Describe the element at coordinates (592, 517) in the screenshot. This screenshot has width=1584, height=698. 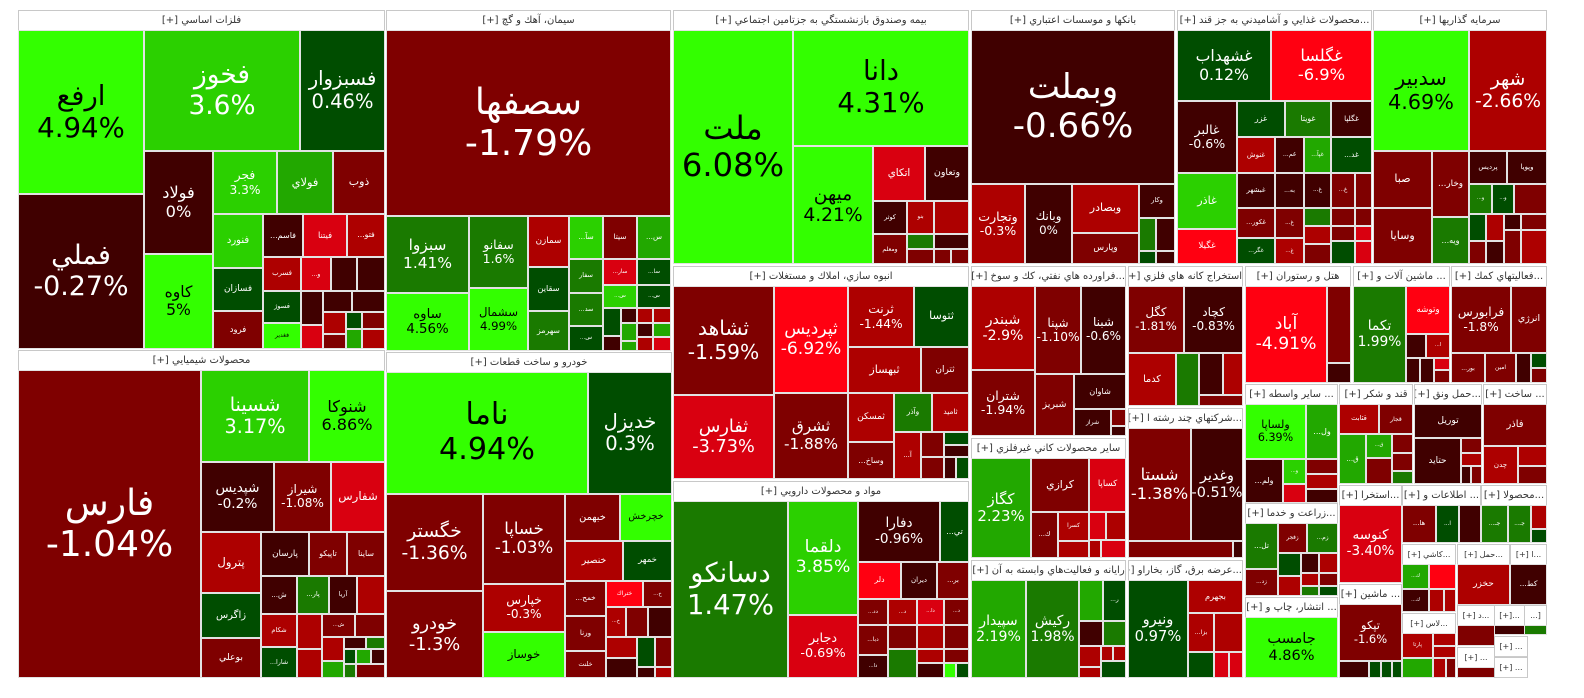
I see `stock-tile: خبهمن` at that location.